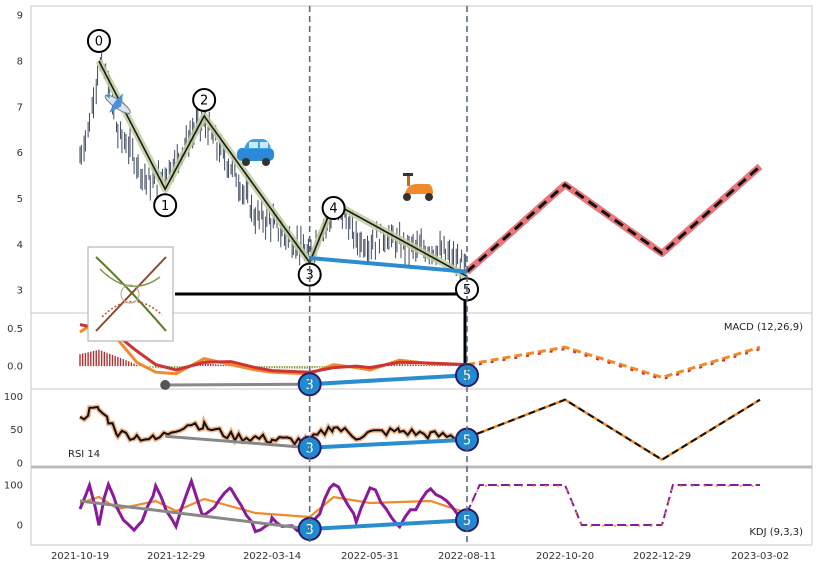  I want to click on rsi-divergence-gray, so click(237, 442).